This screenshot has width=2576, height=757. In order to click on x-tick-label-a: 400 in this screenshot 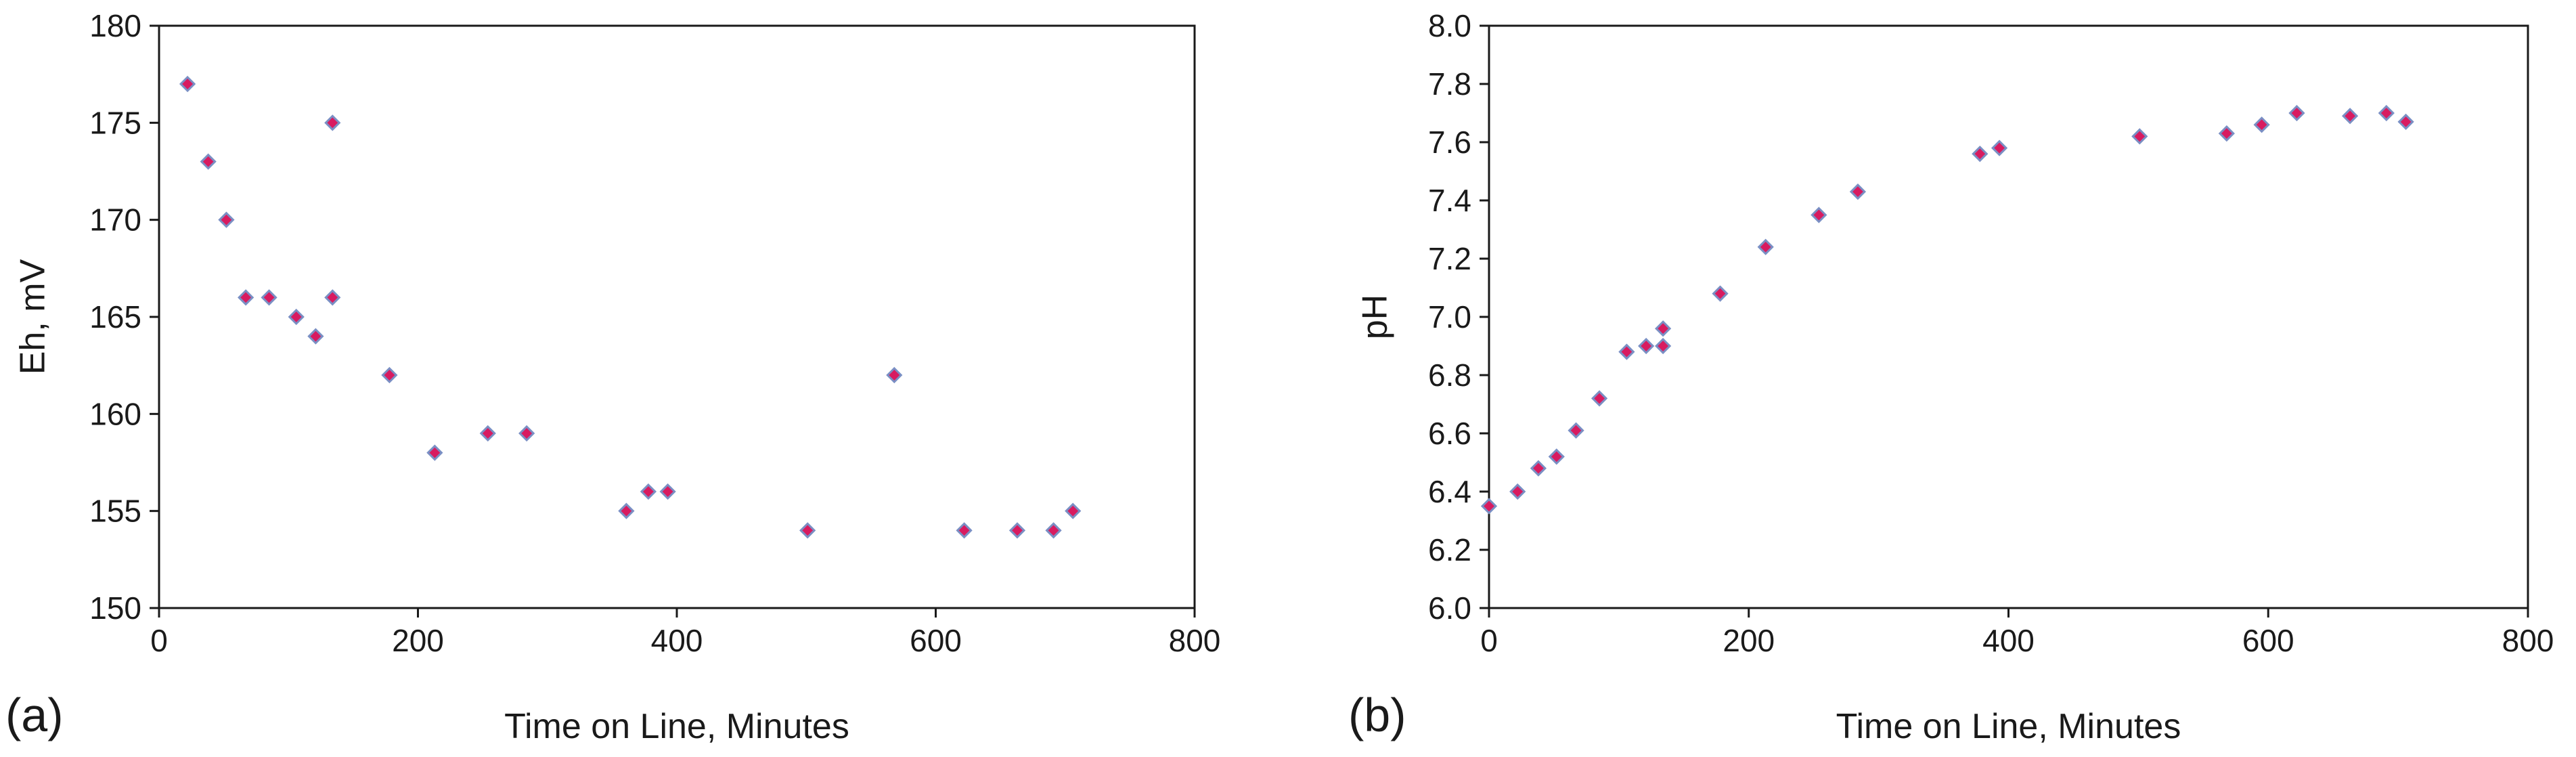, I will do `click(677, 640)`.